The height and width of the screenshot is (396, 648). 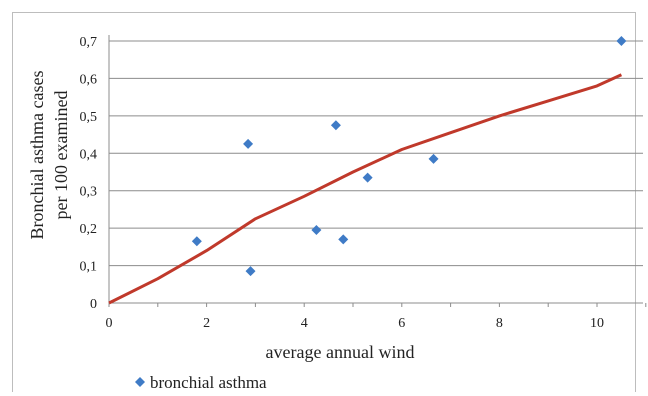 I want to click on y-tick-label-7: 0,7, so click(x=89, y=42).